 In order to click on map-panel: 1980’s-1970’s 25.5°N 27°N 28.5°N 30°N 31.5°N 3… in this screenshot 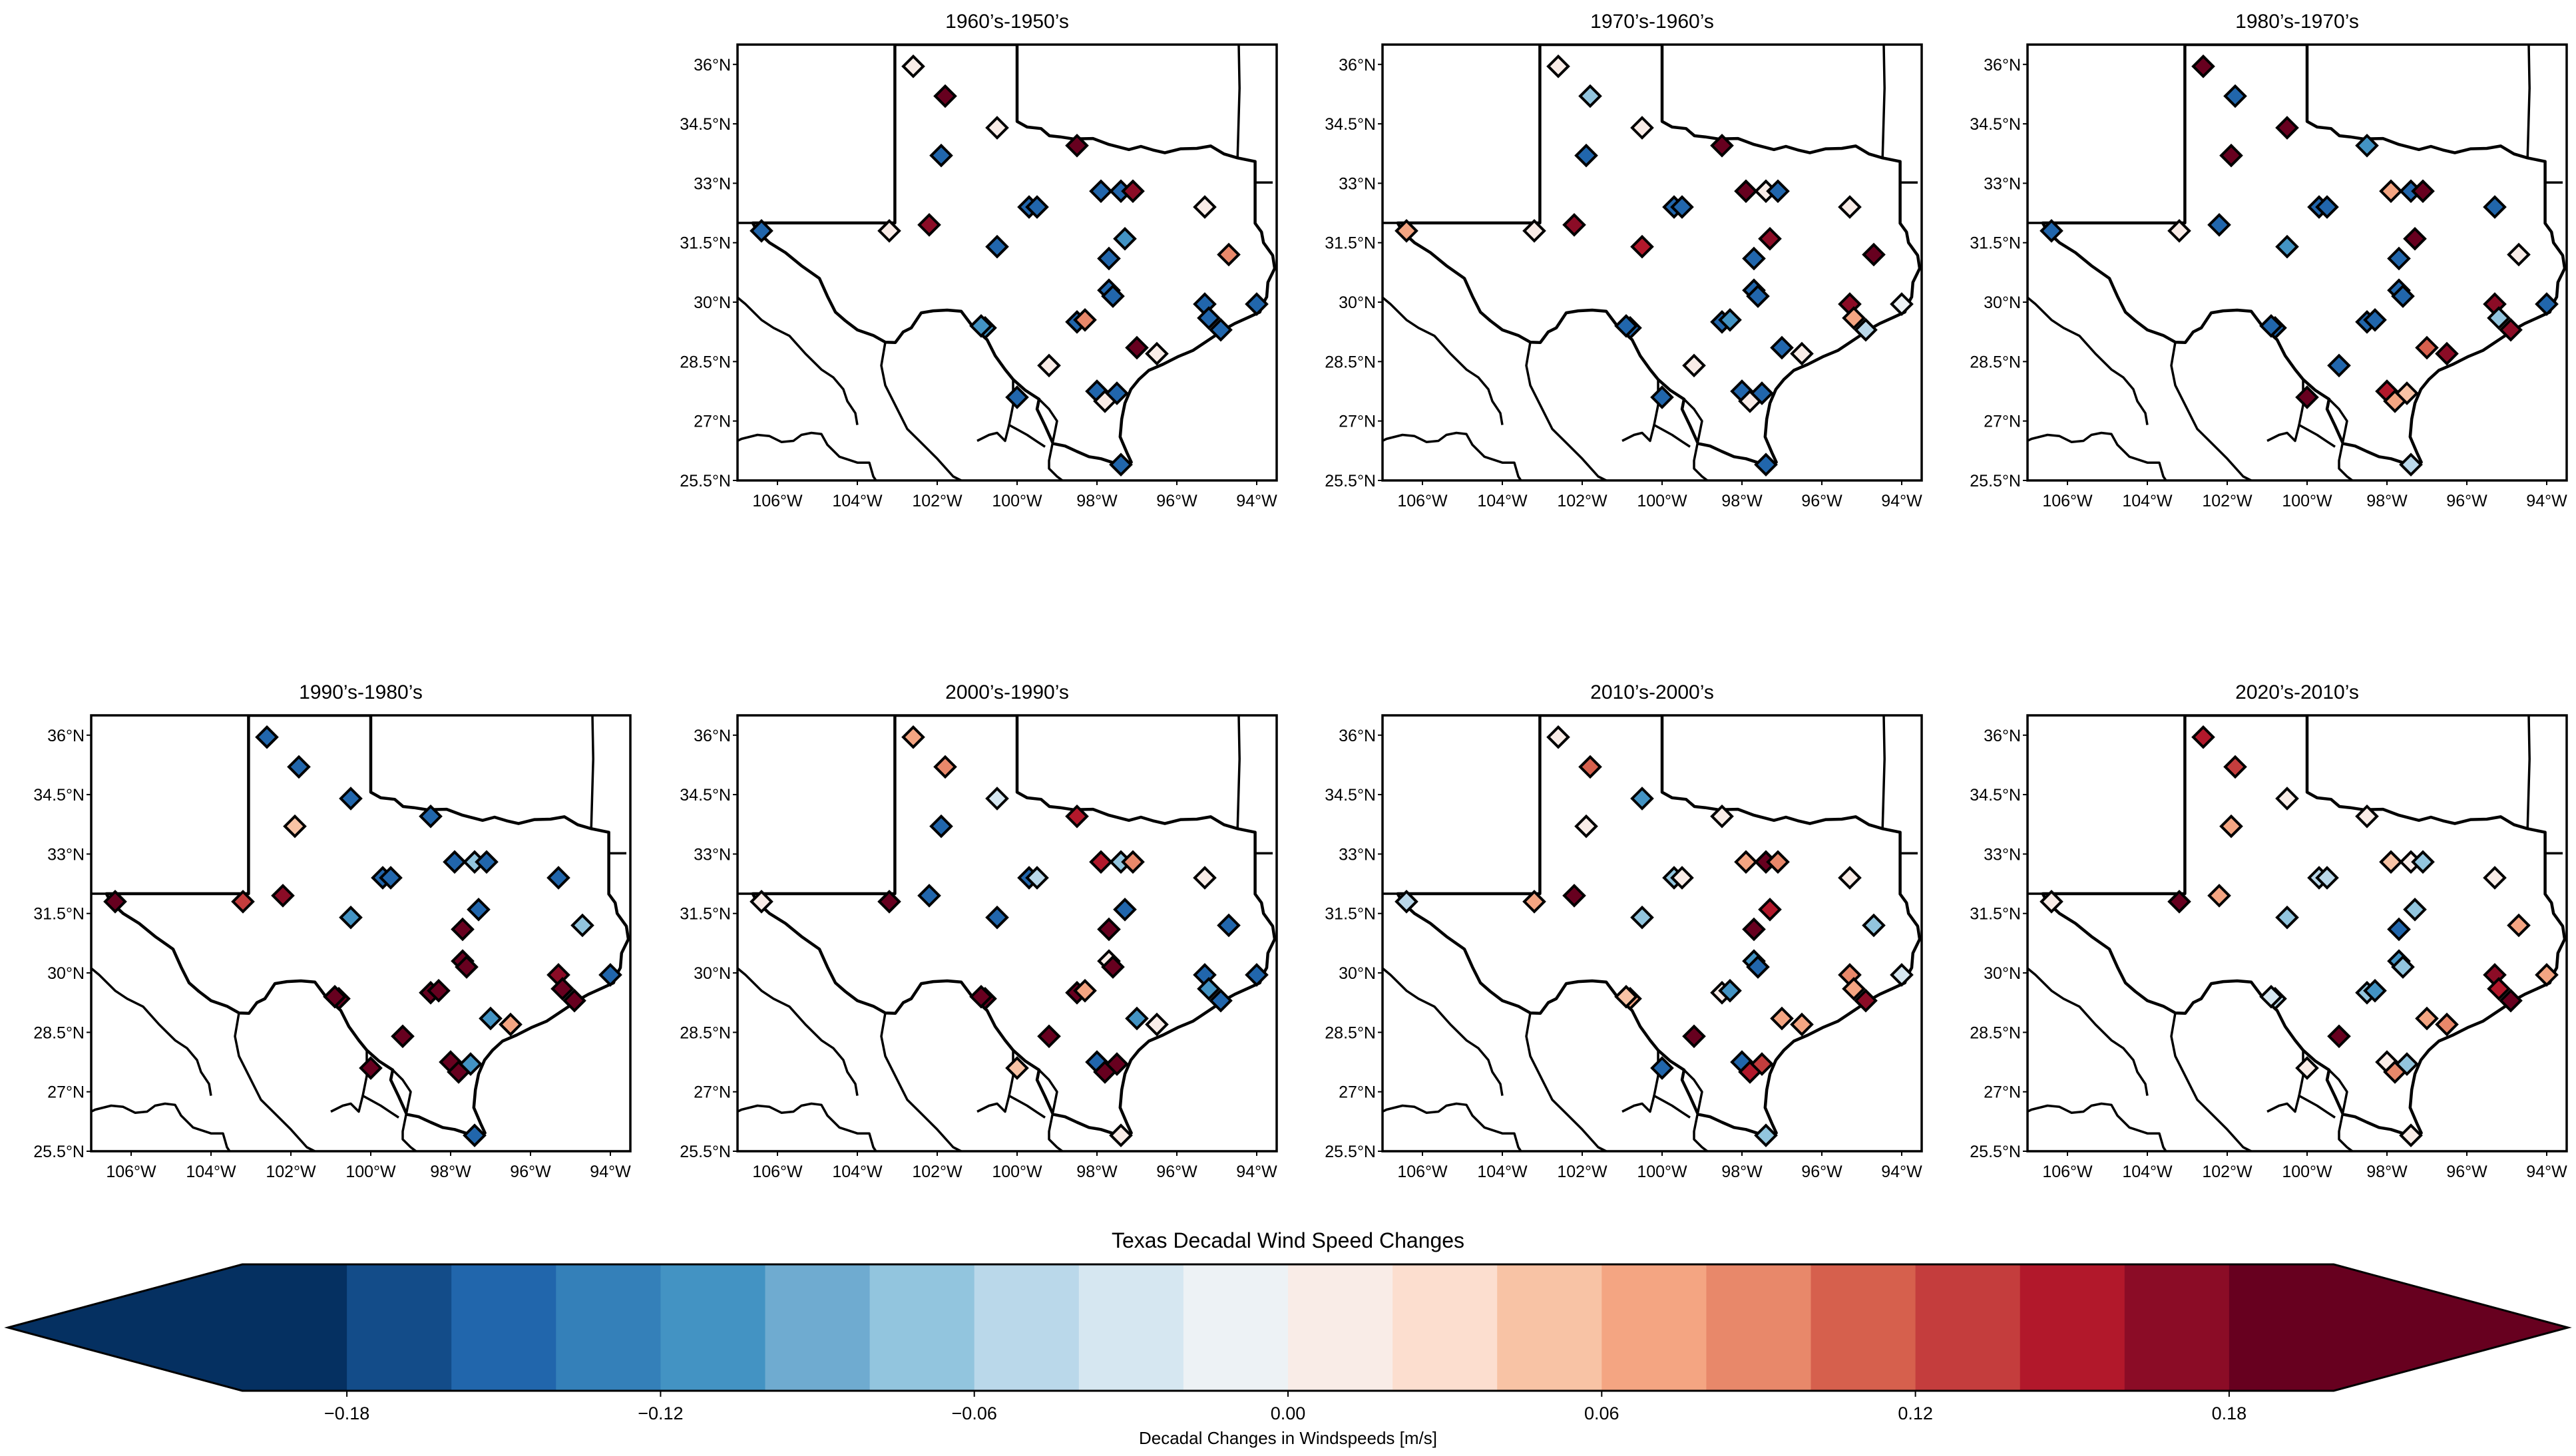, I will do `click(2269, 260)`.